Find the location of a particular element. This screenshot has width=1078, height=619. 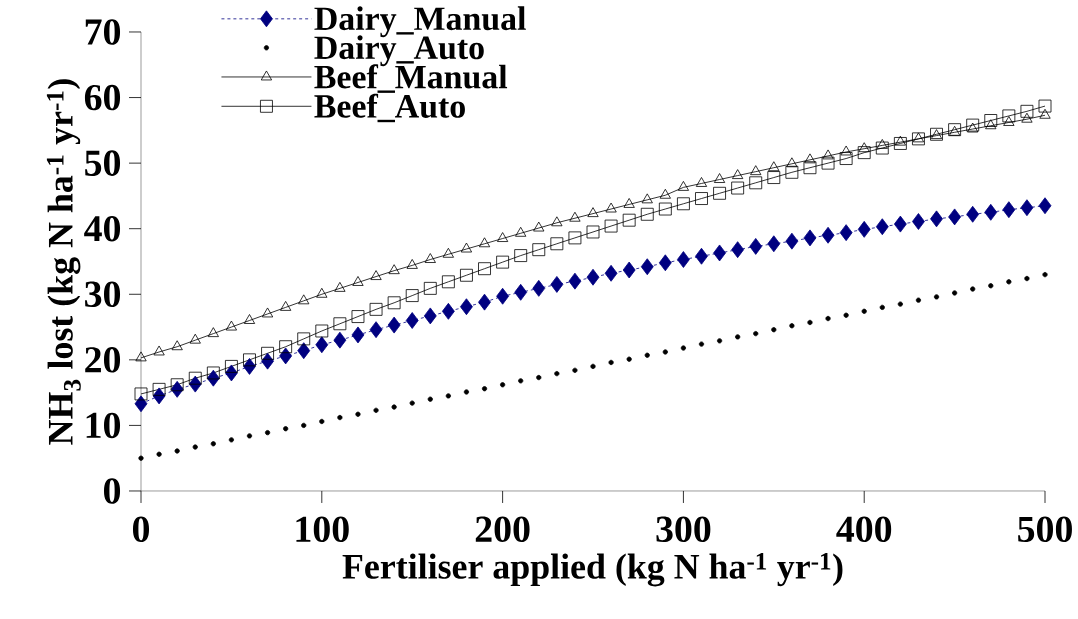

y-axis-title: NH$_{3}$ lost (kg N ha$^{-1}$ yr$^{-1}$) is located at coordinates (63, 262).